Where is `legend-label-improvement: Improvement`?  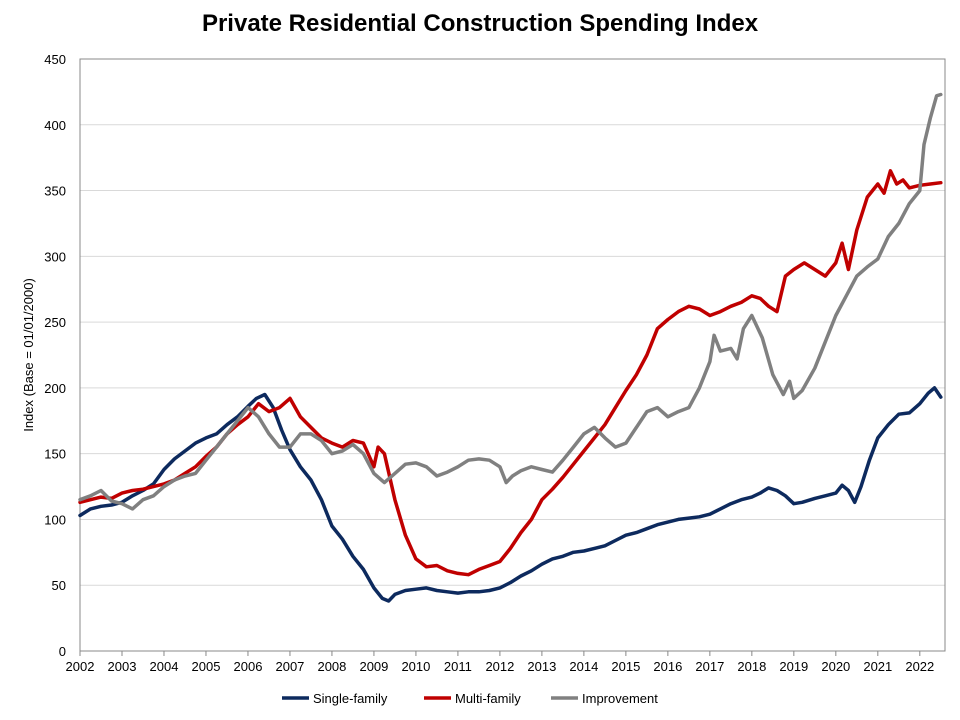
legend-label-improvement: Improvement is located at coordinates (620, 698).